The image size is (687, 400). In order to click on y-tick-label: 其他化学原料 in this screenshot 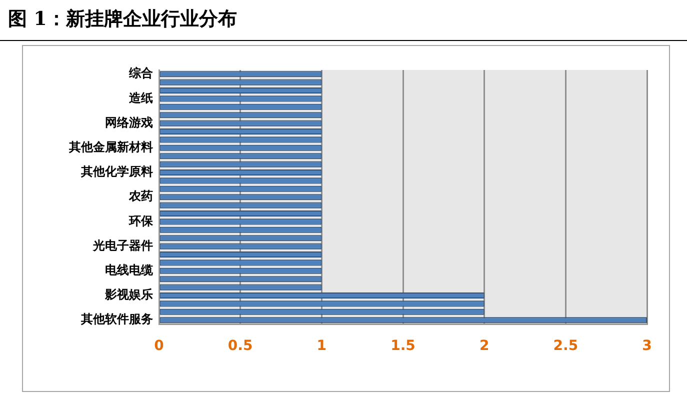, I will do `click(116, 171)`.